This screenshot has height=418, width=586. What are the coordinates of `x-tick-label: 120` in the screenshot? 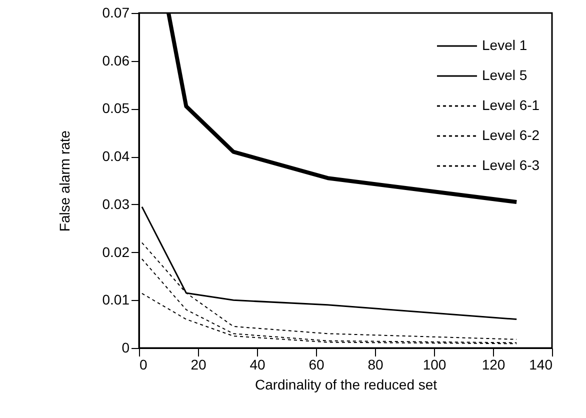 It's located at (494, 364).